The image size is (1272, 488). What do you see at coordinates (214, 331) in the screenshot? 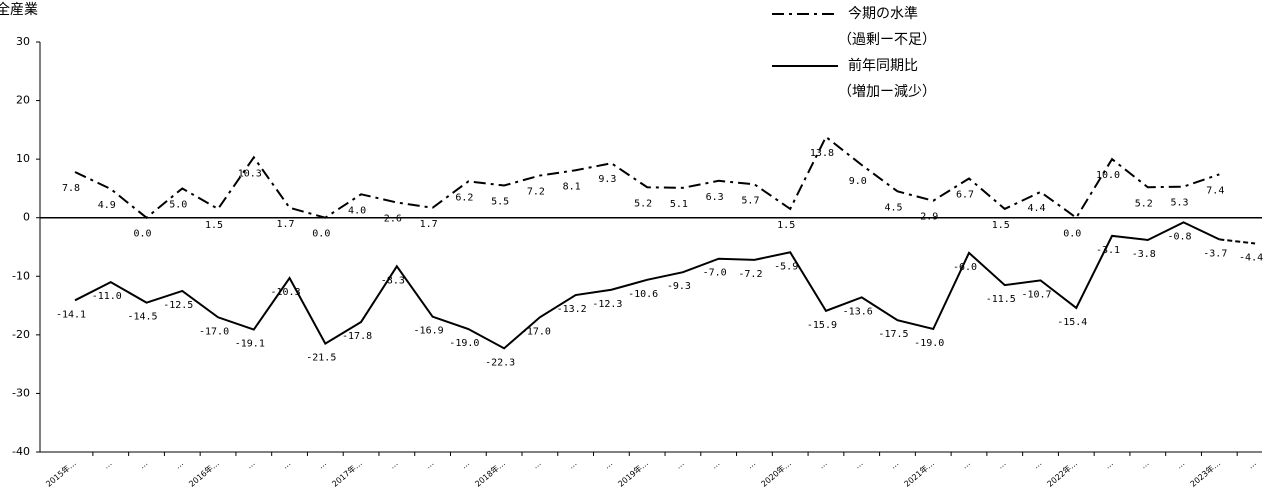
I see `data-label: -17.0` at bounding box center [214, 331].